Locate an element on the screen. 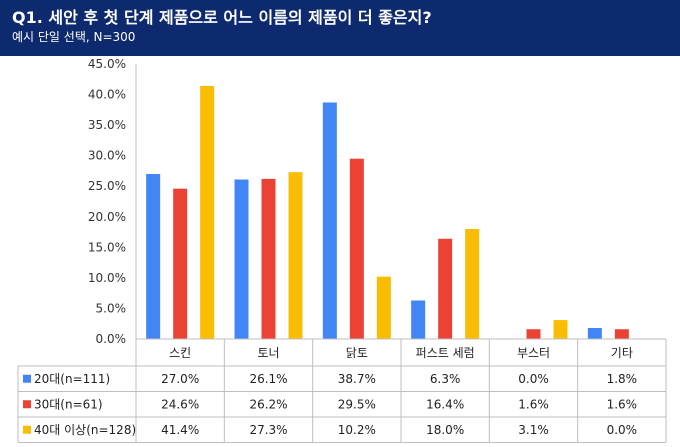  data-label: 27.3% is located at coordinates (268, 430).